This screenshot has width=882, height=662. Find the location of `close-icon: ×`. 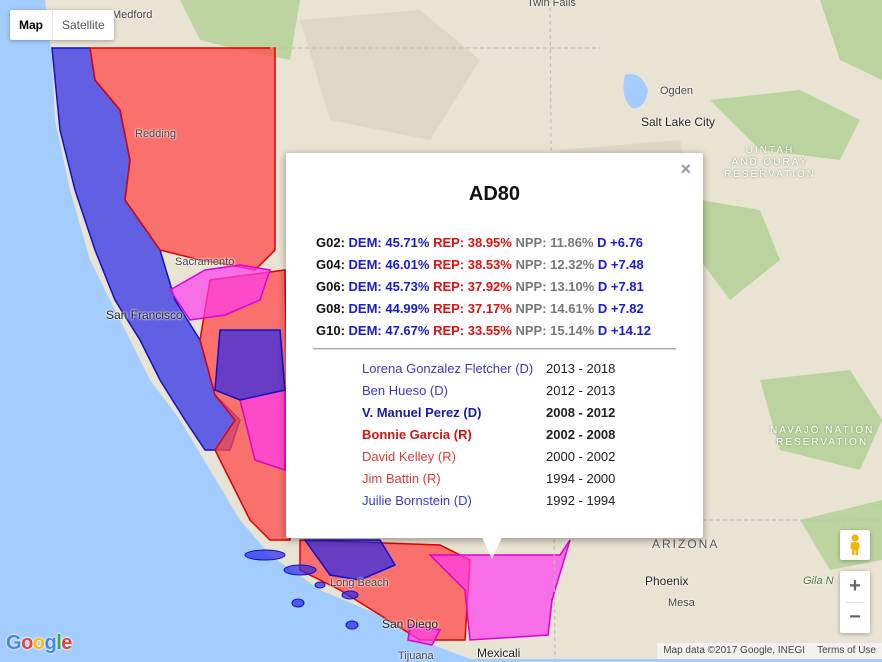

close-icon: × is located at coordinates (685, 169).